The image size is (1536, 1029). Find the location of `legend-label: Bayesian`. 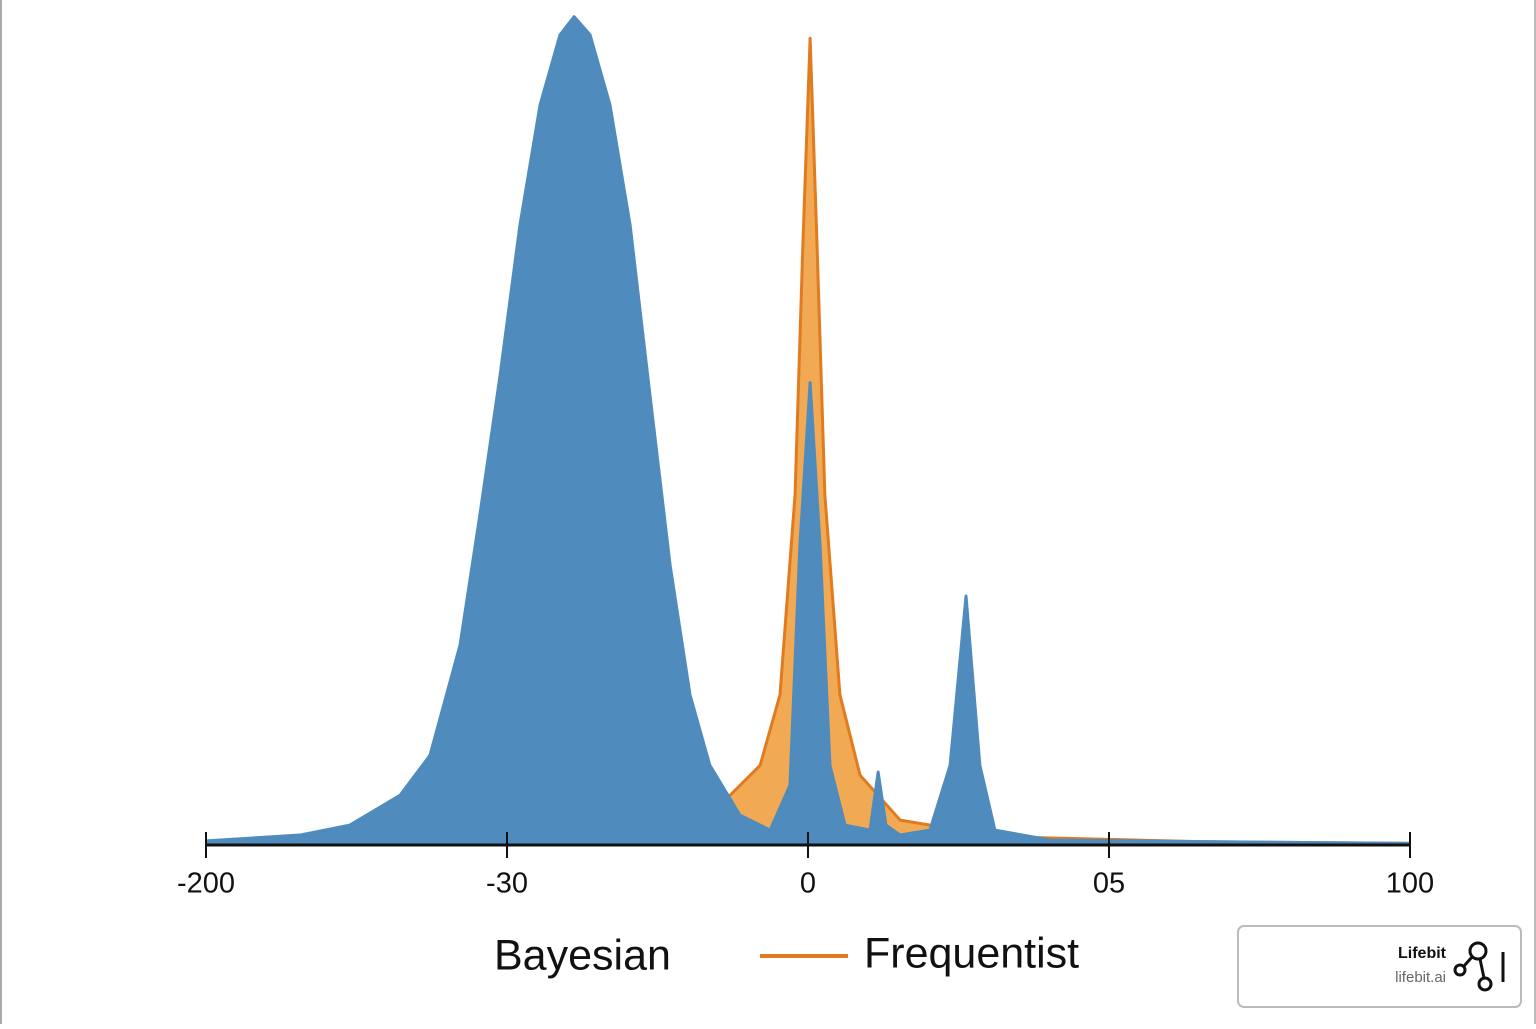

legend-label: Bayesian is located at coordinates (582, 955).